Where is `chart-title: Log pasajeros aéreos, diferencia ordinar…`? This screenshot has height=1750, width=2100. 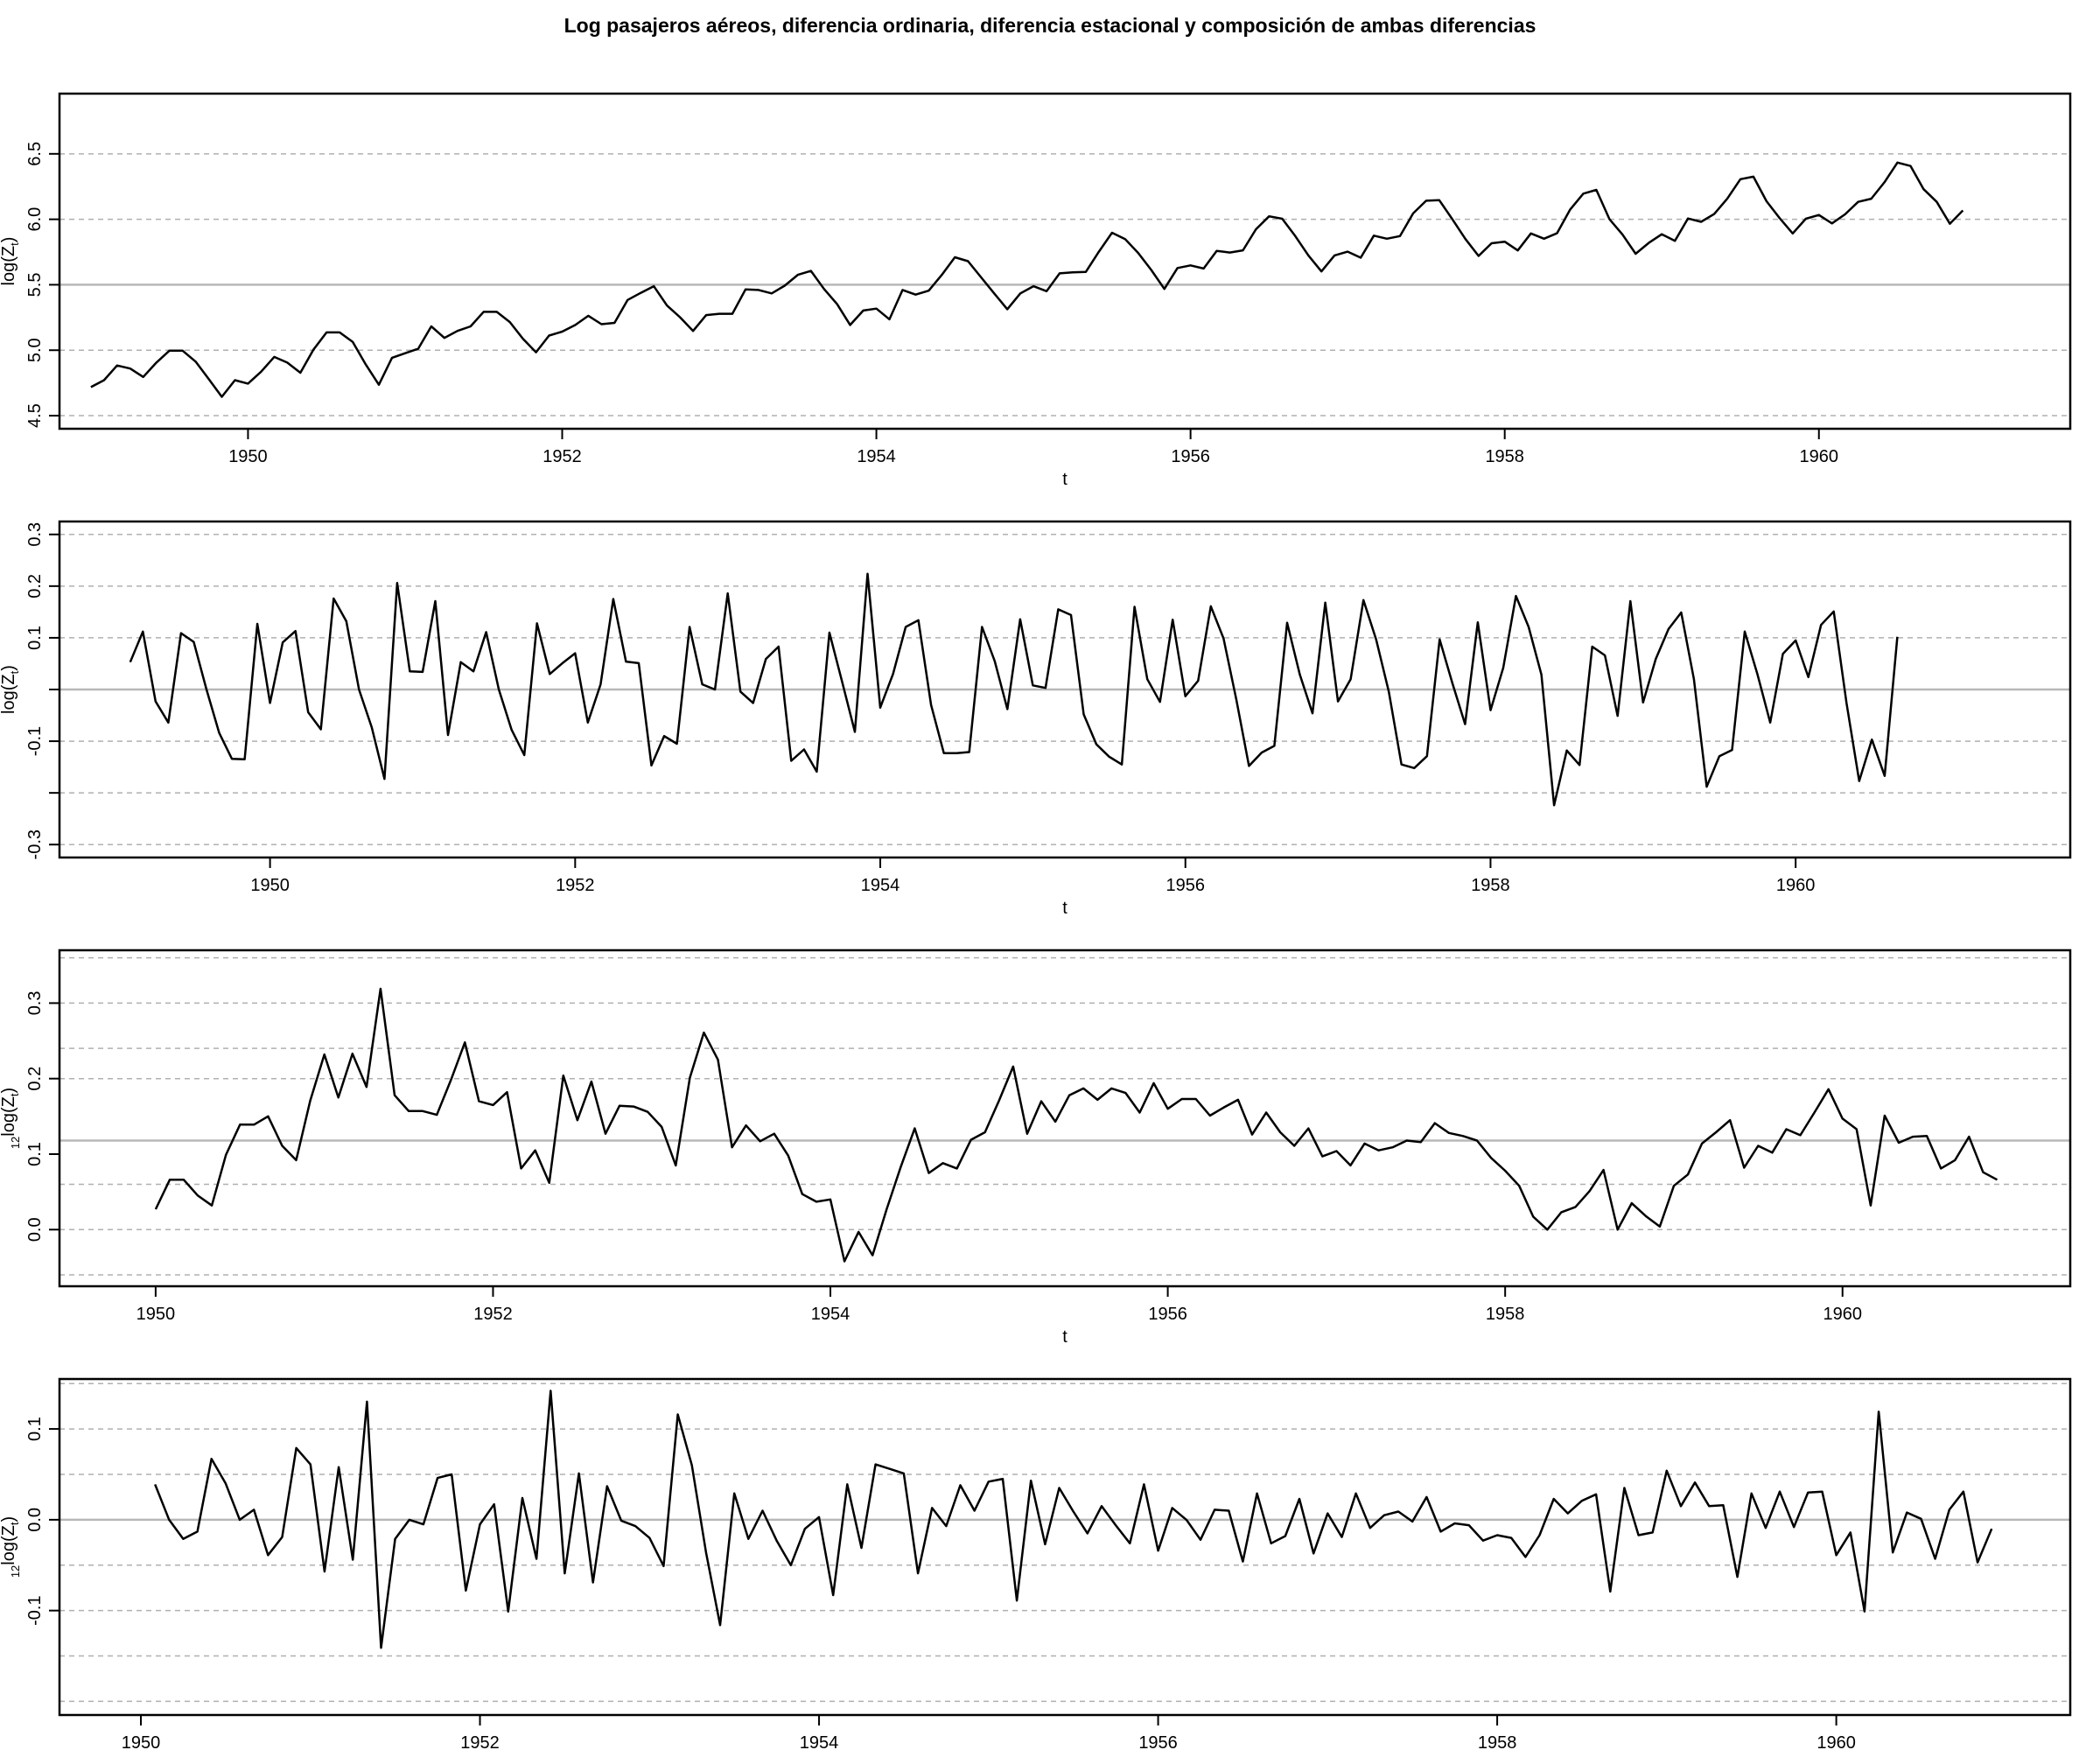
chart-title: Log pasajeros aéreos, diferencia ordinar… is located at coordinates (1050, 25).